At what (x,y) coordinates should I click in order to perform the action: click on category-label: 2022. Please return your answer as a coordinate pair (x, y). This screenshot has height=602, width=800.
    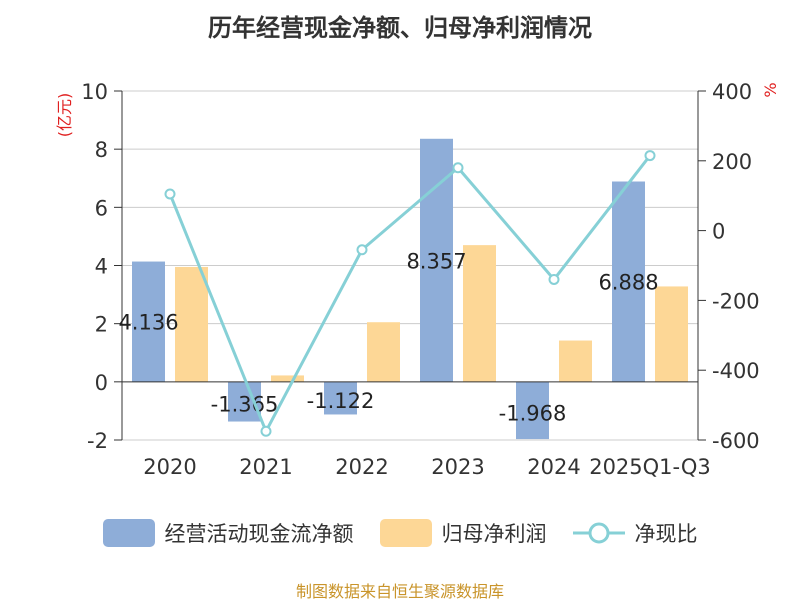
    Looking at the image, I should click on (361, 467).